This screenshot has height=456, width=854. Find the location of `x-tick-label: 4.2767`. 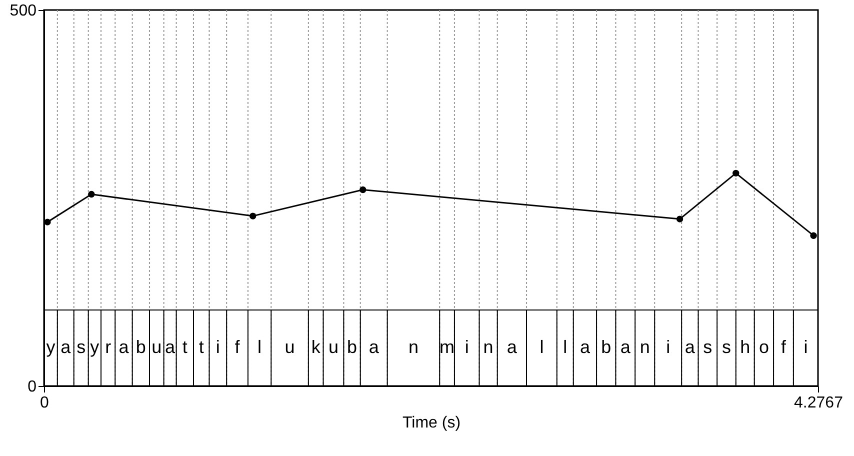

x-tick-label: 4.2767 is located at coordinates (819, 403).